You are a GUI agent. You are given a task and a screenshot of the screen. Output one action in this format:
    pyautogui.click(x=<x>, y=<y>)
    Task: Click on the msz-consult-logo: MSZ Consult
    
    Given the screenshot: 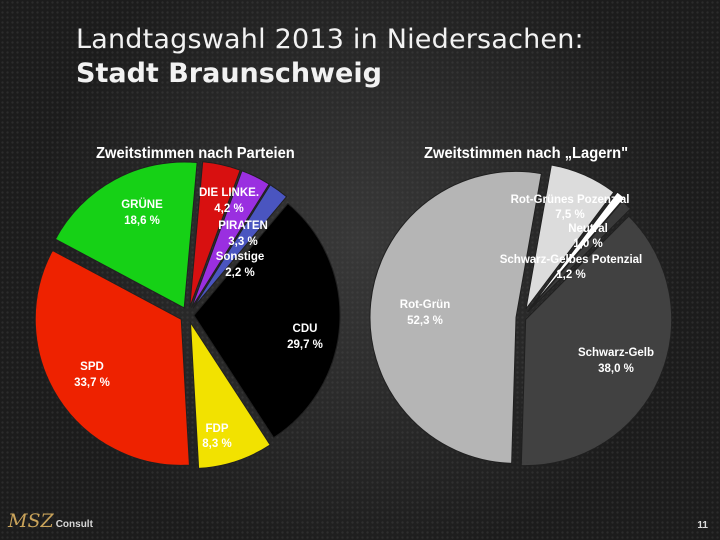 What is the action you would take?
    pyautogui.click(x=50, y=521)
    